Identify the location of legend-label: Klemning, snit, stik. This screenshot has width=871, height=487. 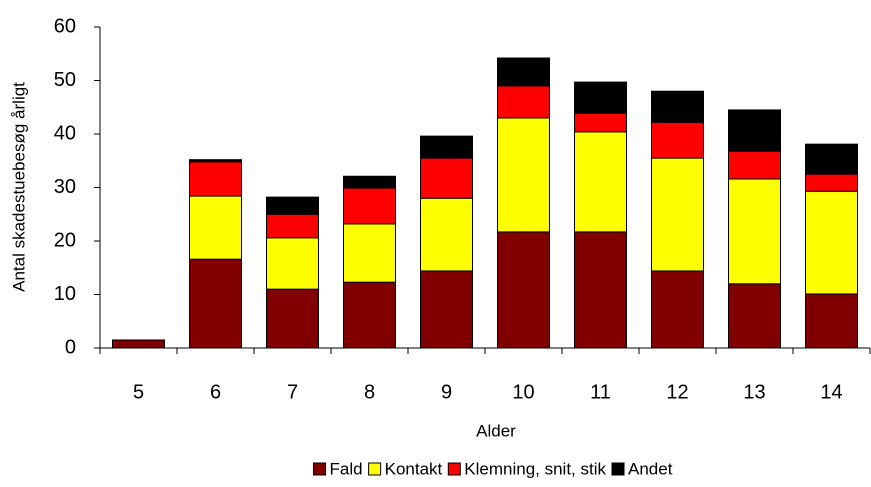
(535, 468).